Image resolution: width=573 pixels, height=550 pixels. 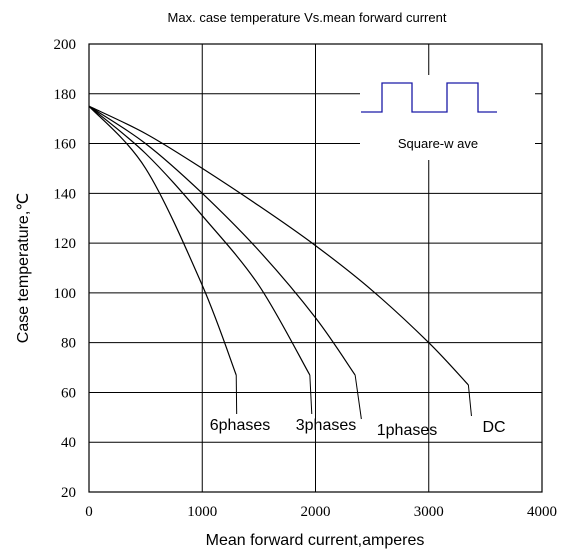 I want to click on legend: Square-w ave, so click(x=447, y=117).